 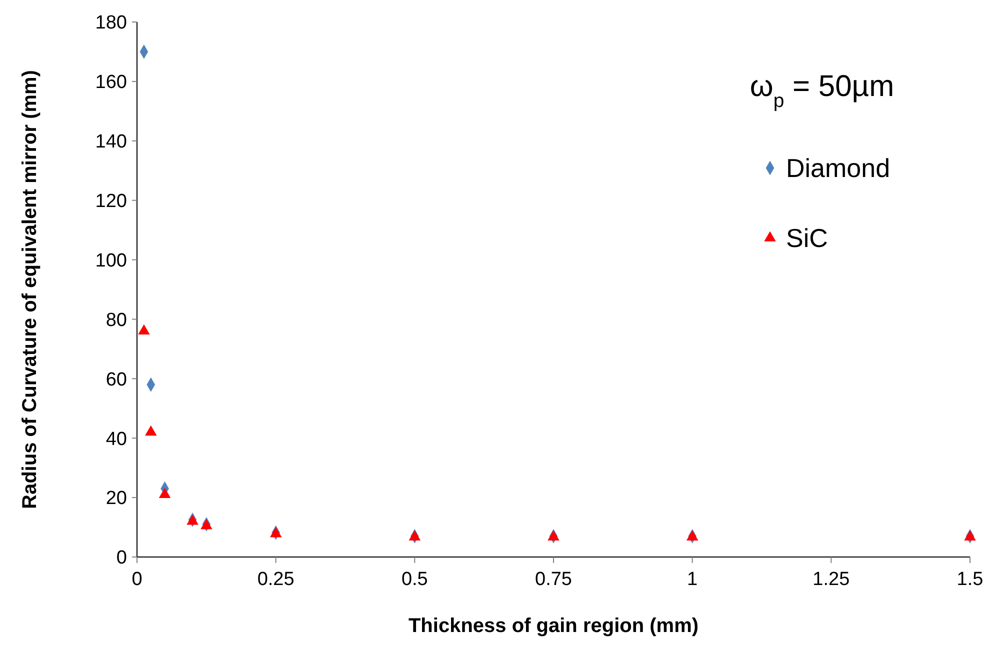 I want to click on x-tick-label: 1.5, so click(x=970, y=579).